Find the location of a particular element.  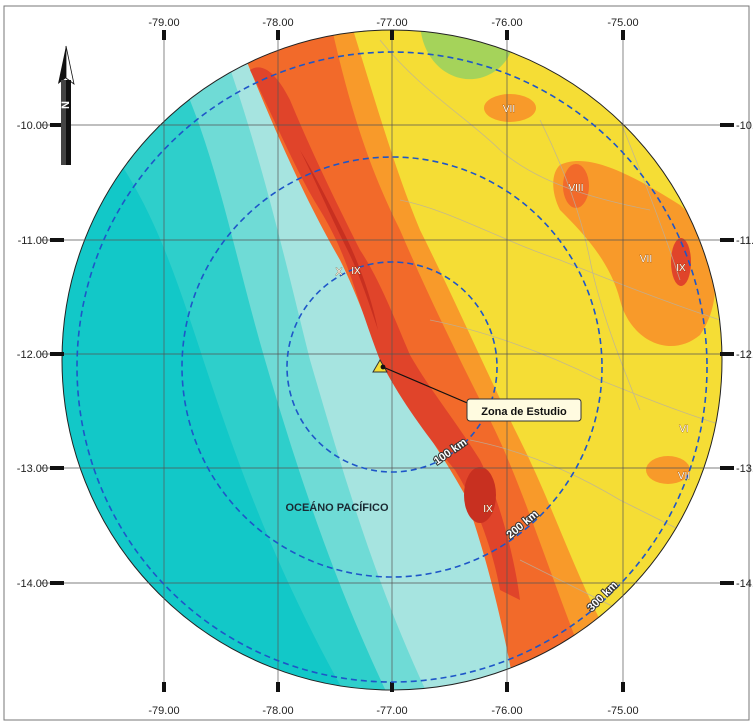

ocean-label: OCEÁNO PACÍFICO is located at coordinates (337, 507).